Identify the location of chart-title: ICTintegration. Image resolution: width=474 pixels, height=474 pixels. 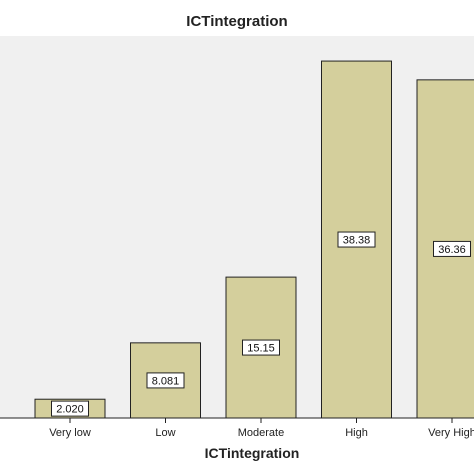
(236, 21).